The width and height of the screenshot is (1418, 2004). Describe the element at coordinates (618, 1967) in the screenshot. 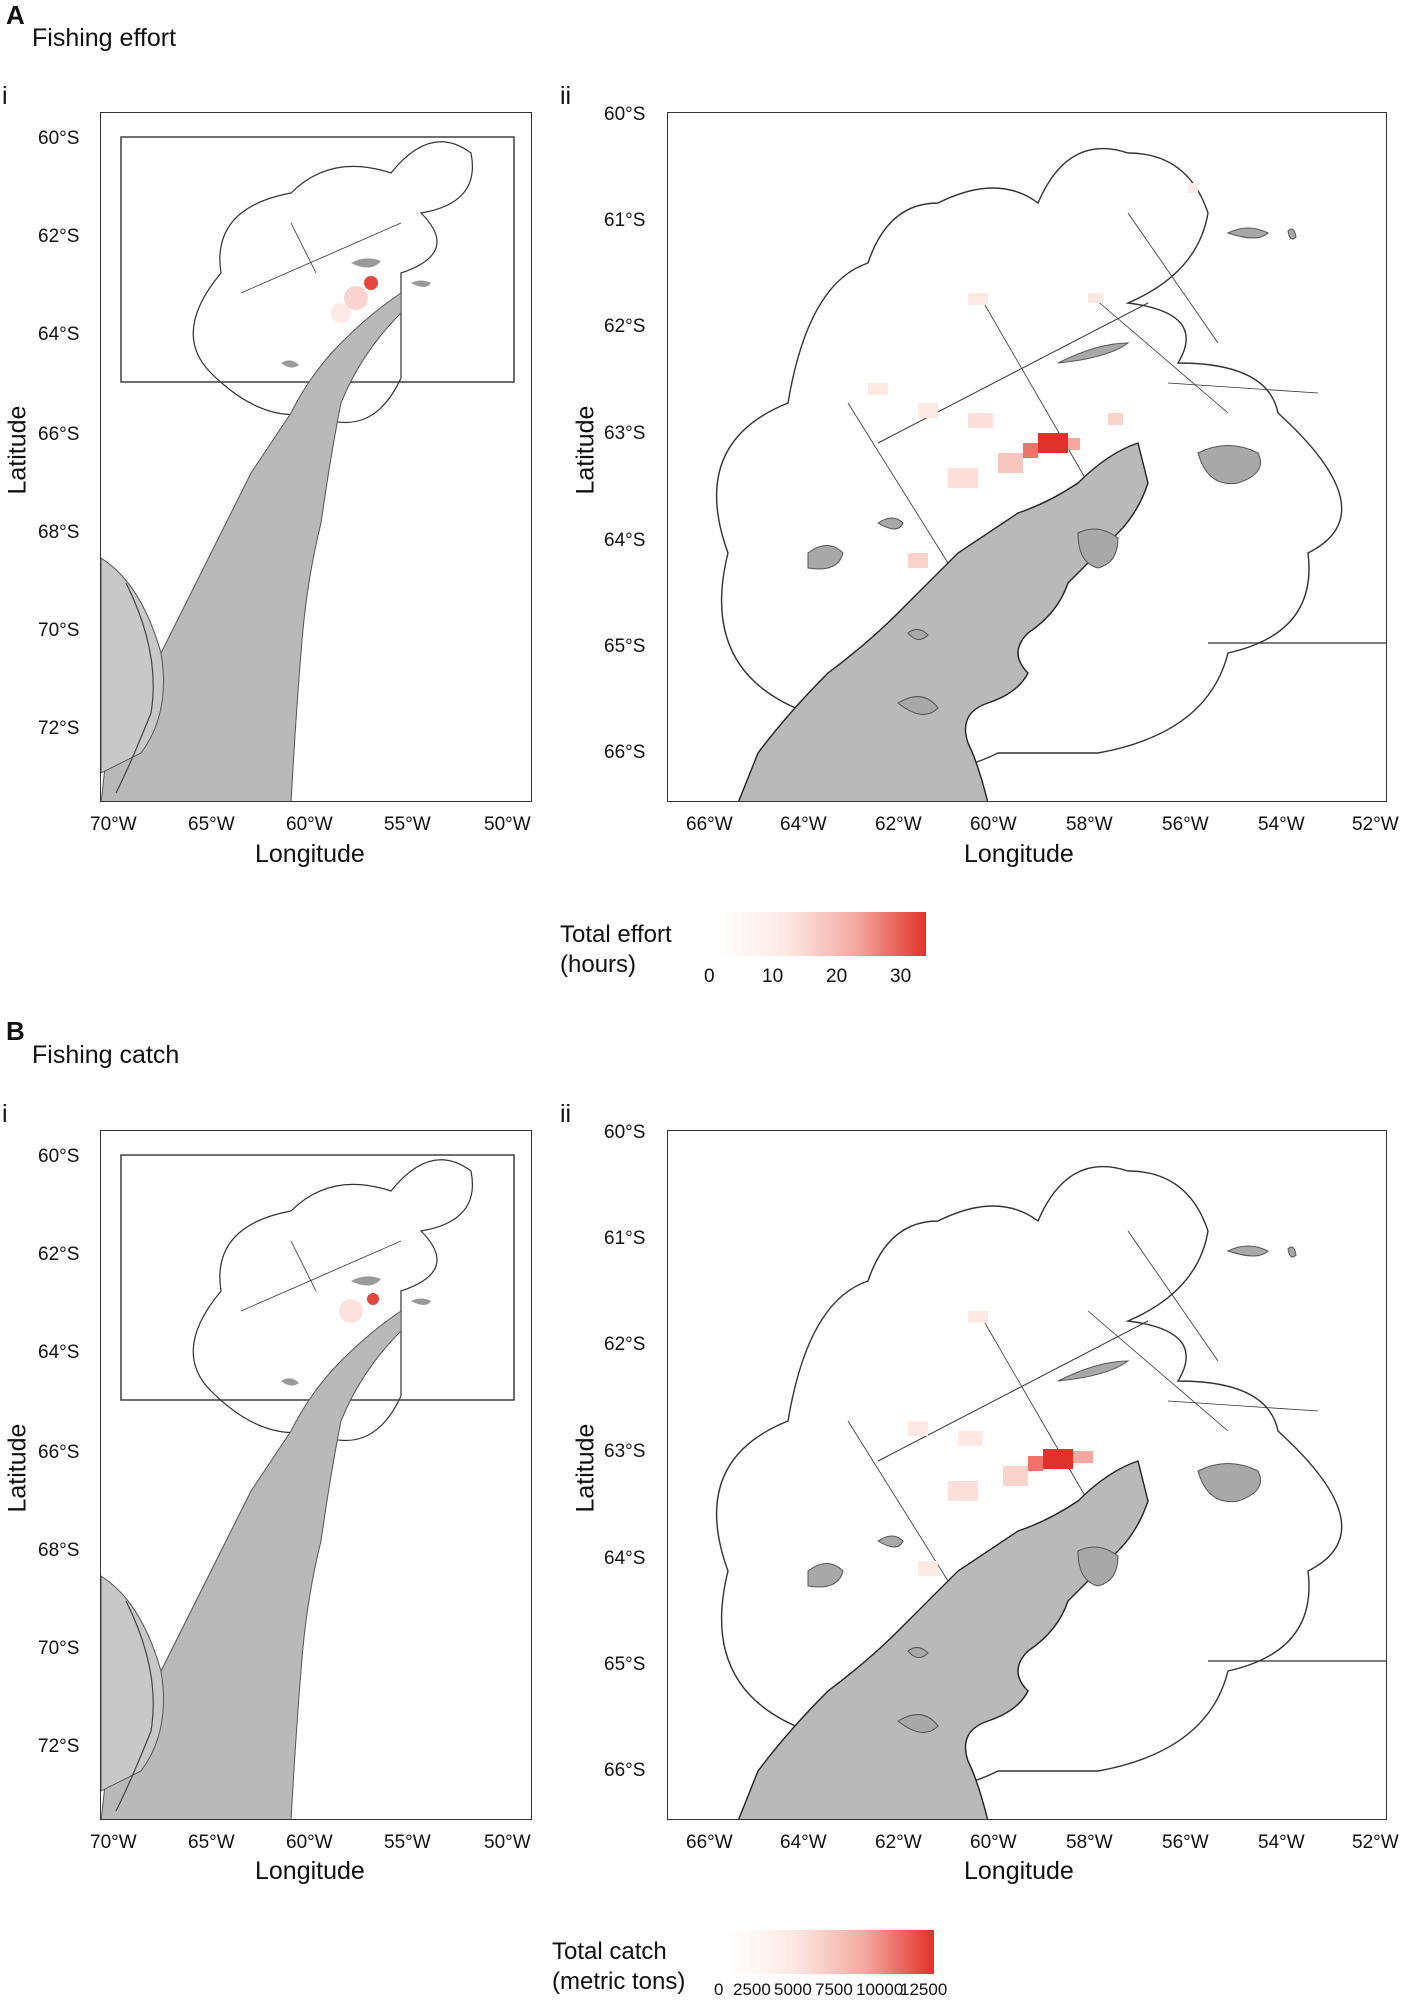

I see `legend-title: Total catch (metric tons)` at that location.